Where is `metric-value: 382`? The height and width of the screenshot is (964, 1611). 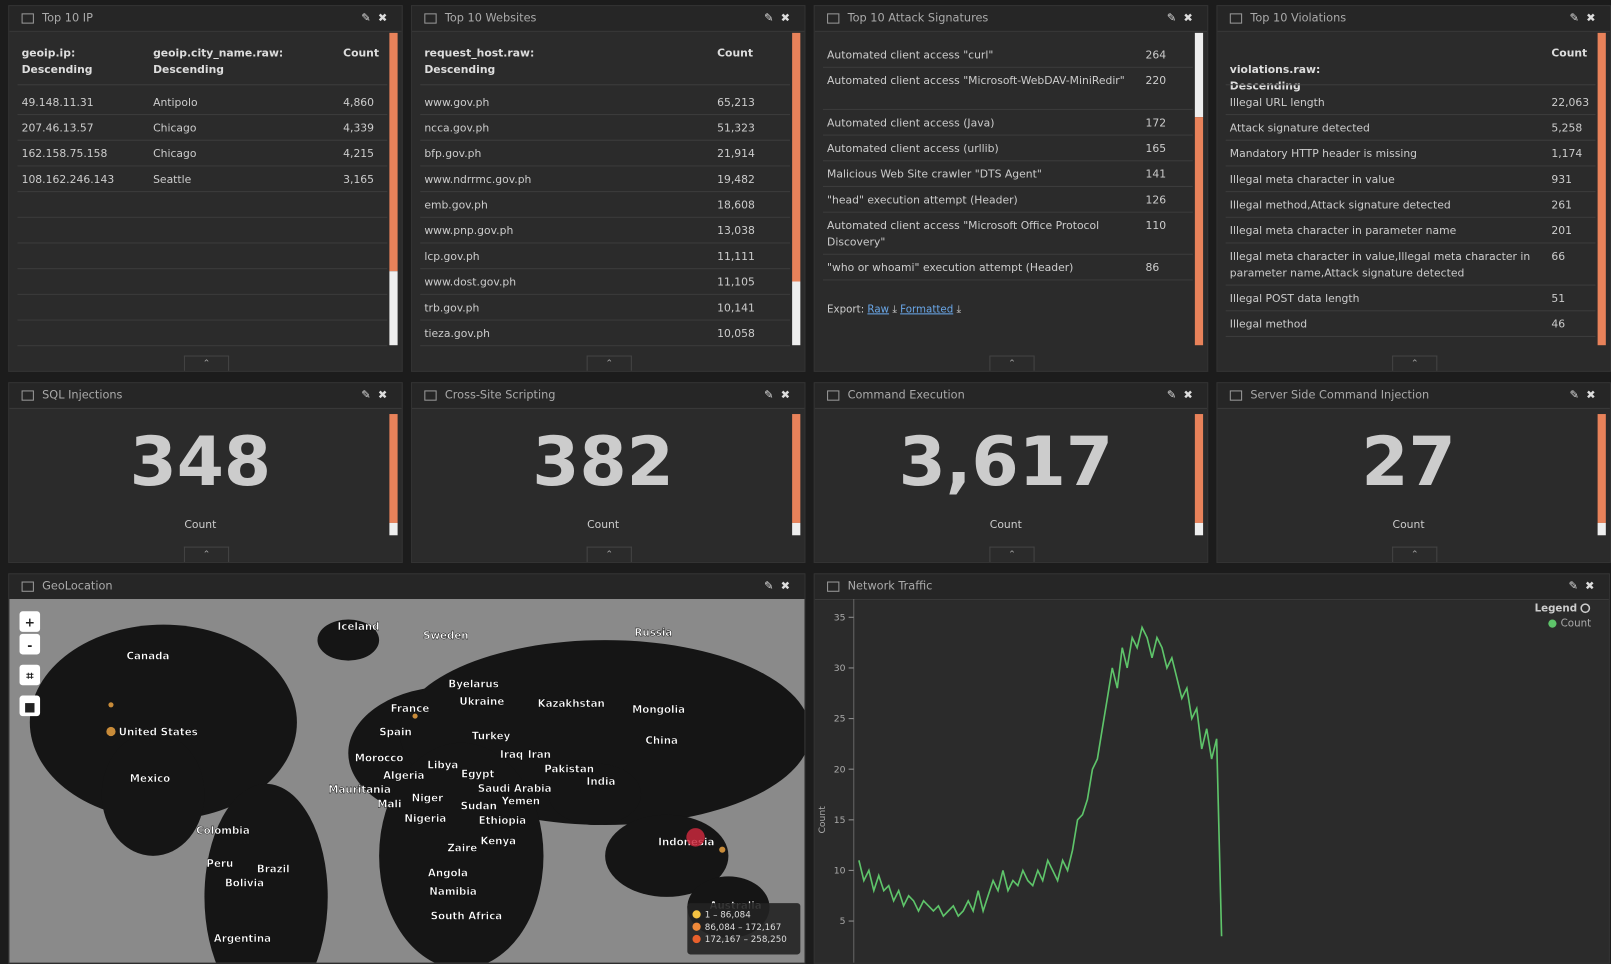
metric-value: 382 is located at coordinates (603, 462).